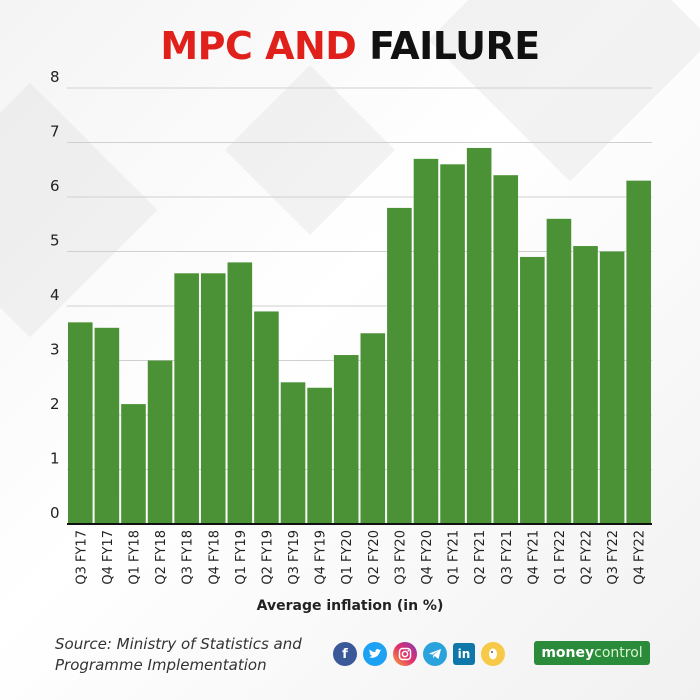 This screenshot has height=700, width=700. Describe the element at coordinates (464, 654) in the screenshot. I see `linkedin-icon: in` at that location.